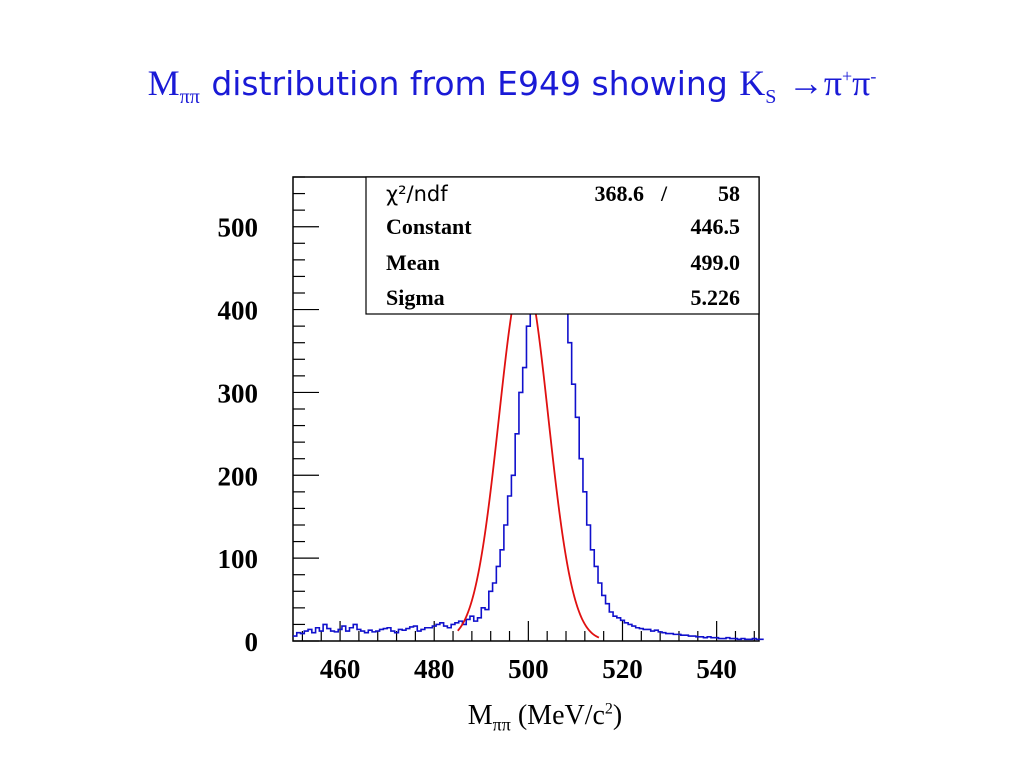 This screenshot has height=768, width=1024. I want to click on chi2-value: 368.6, so click(620, 193).